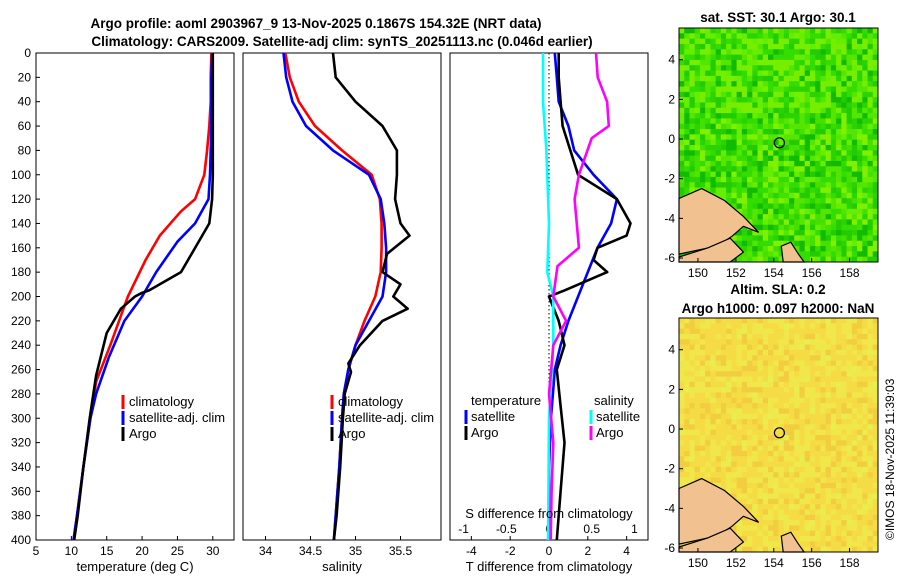 The image size is (900, 580). What do you see at coordinates (471, 551) in the screenshot?
I see `x-tick-label: -4` at bounding box center [471, 551].